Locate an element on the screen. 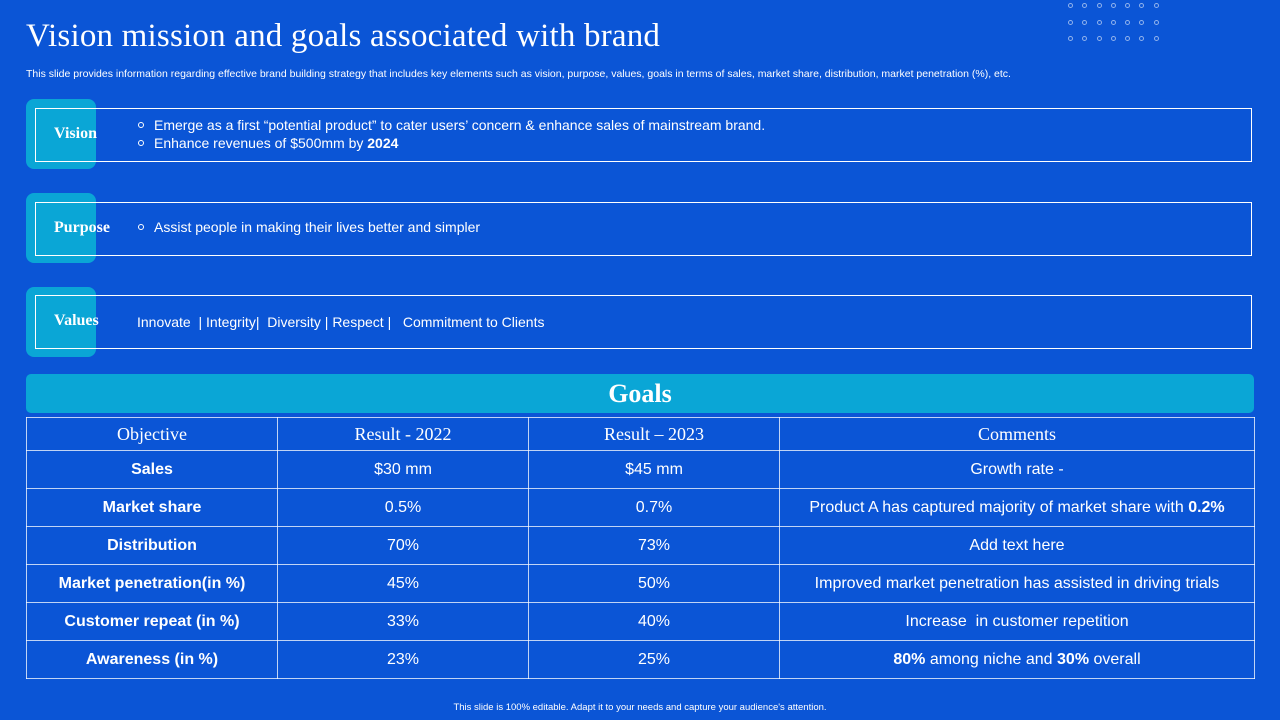 Image resolution: width=1280 pixels, height=720 pixels. comment-cell: 80% among niche and 30% overall is located at coordinates (1017, 659).